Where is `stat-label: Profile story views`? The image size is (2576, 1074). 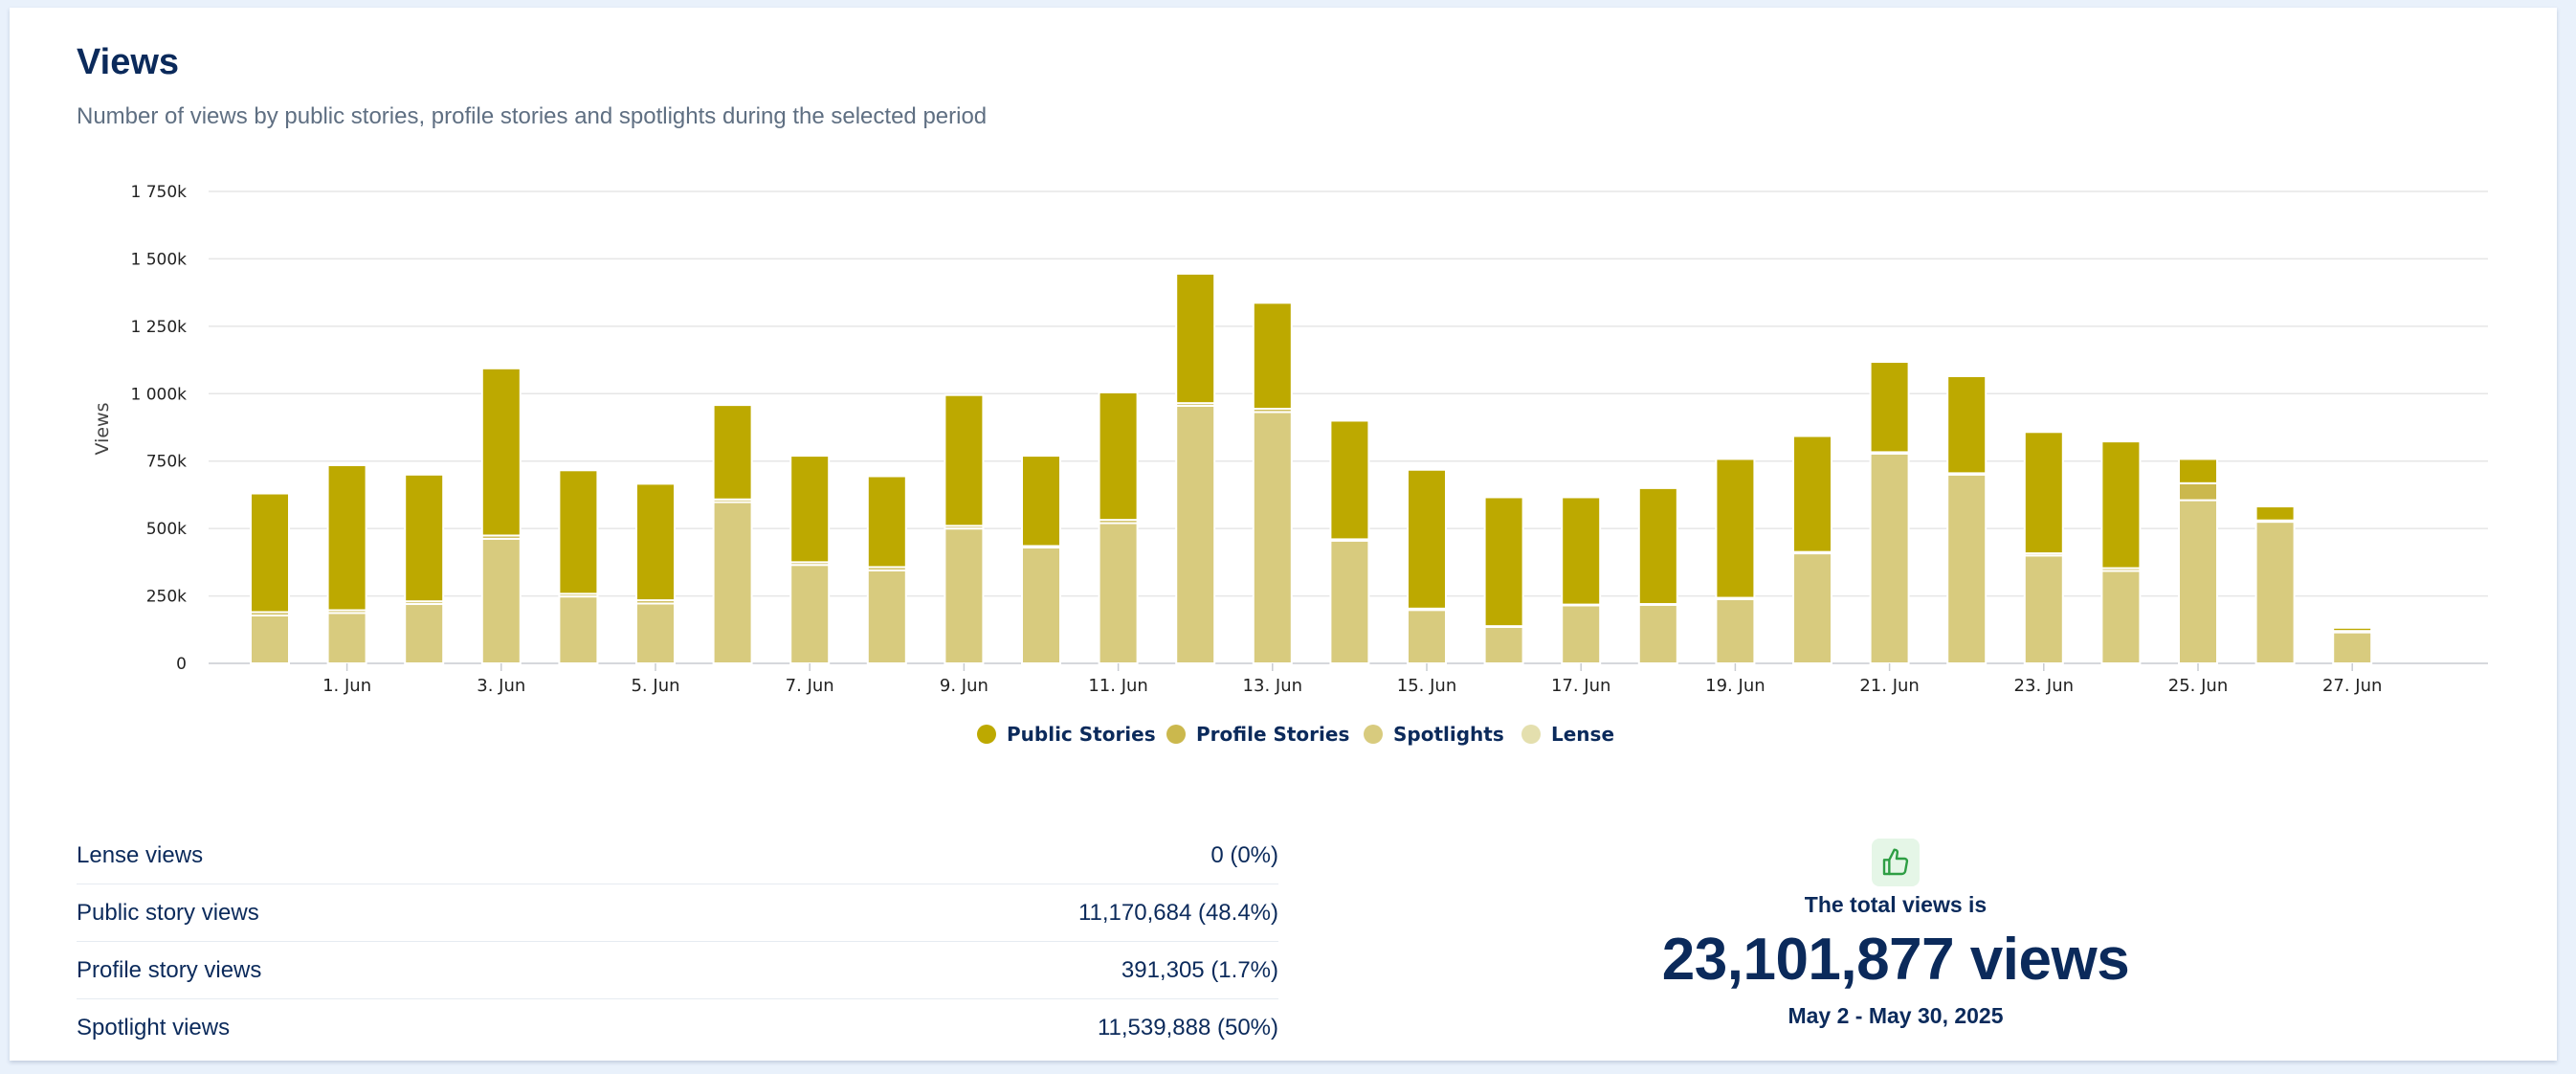 stat-label: Profile story views is located at coordinates (169, 970).